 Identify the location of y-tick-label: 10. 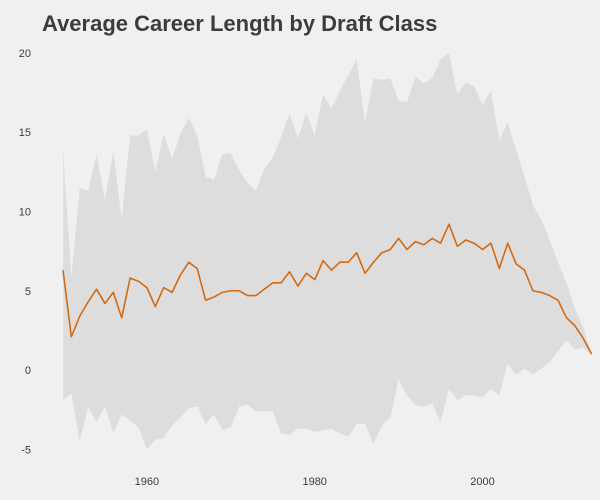
(25, 212).